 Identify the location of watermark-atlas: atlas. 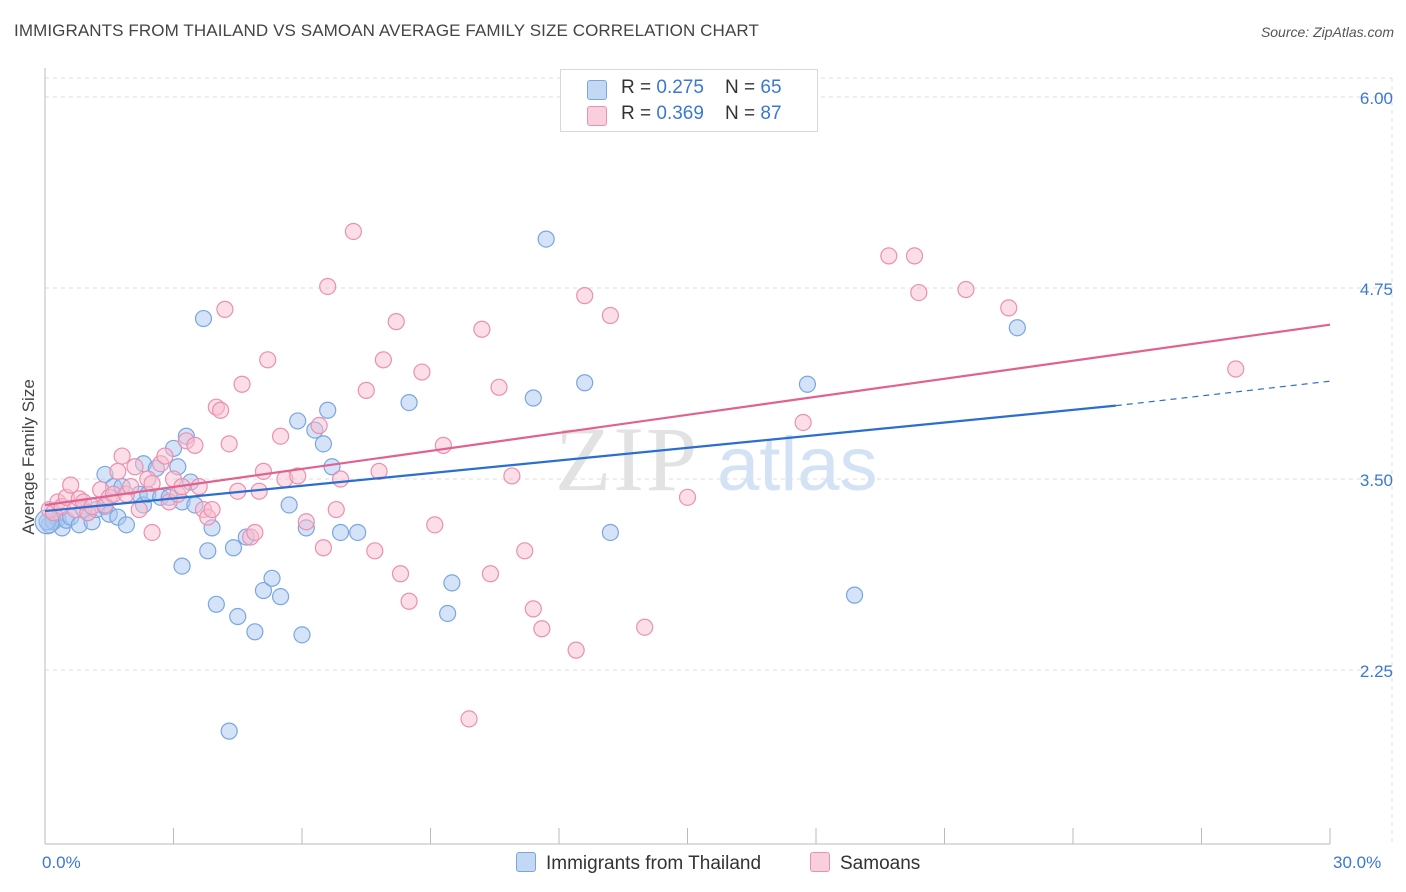
(797, 464).